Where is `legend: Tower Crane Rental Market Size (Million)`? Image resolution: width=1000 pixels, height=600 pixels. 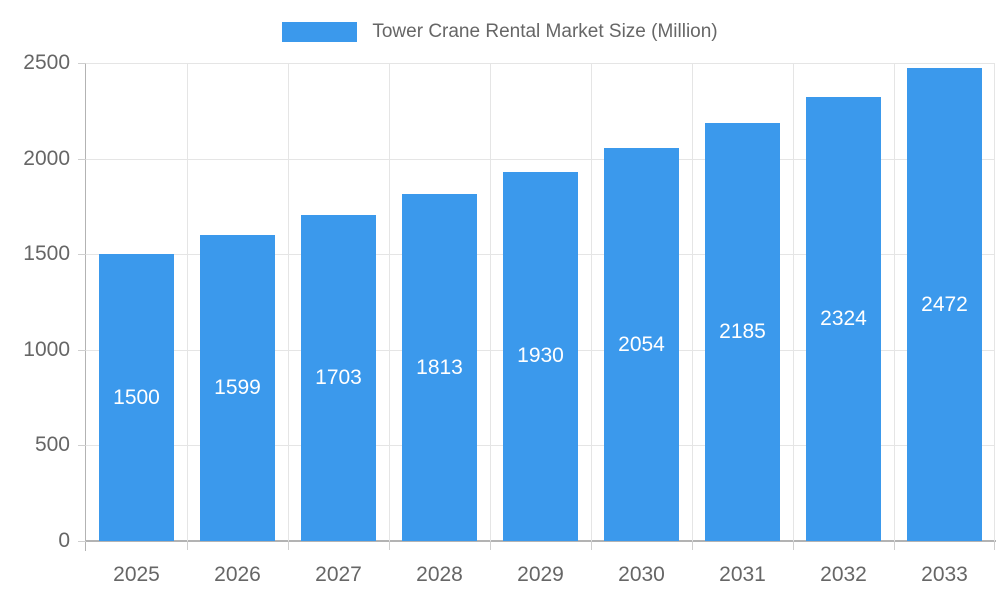
legend: Tower Crane Rental Market Size (Million) is located at coordinates (500, 32).